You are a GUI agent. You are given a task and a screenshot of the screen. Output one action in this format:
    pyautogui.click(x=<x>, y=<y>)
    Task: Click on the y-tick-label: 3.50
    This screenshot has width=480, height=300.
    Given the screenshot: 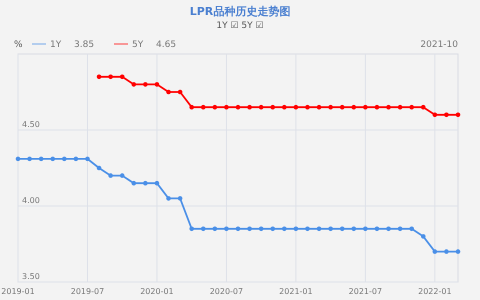 What is the action you would take?
    pyautogui.click(x=31, y=276)
    